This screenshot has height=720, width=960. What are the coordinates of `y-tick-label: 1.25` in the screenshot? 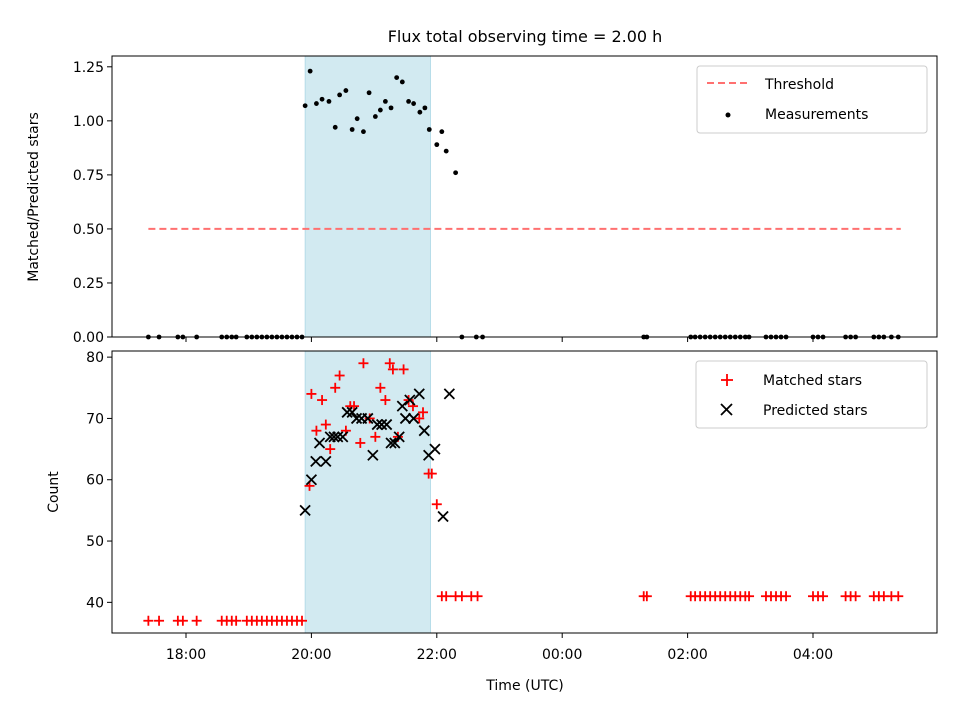 It's located at (88, 68).